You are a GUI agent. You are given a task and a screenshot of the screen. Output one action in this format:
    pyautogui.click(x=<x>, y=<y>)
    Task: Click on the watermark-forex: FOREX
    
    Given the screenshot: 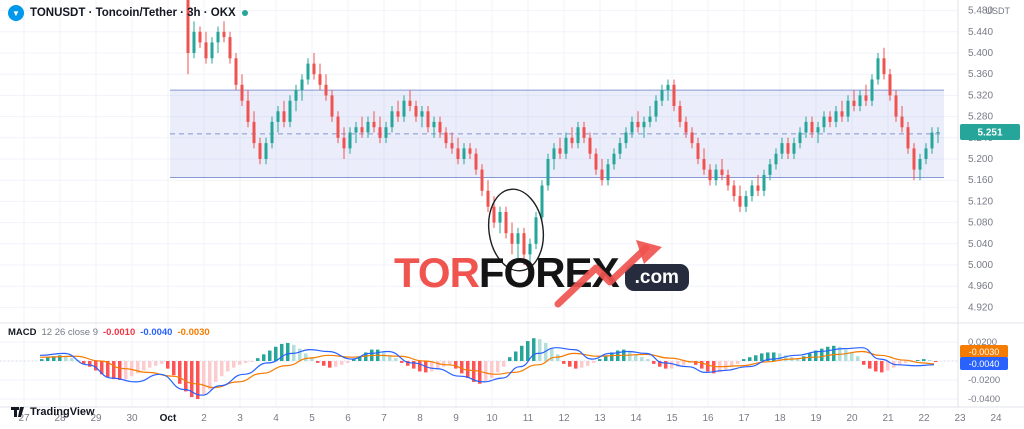 What is the action you would take?
    pyautogui.click(x=549, y=272)
    